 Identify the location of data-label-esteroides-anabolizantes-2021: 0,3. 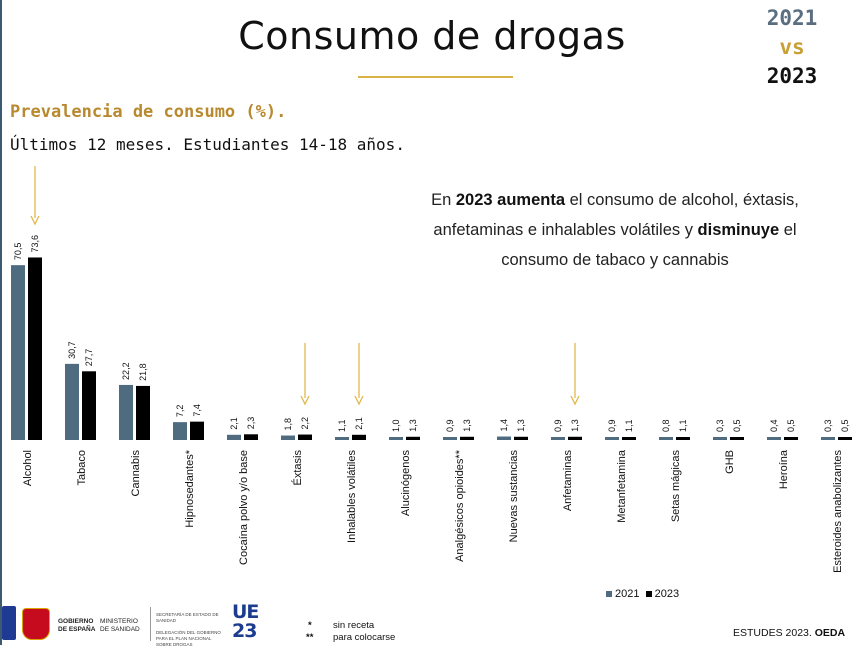
(828, 425).